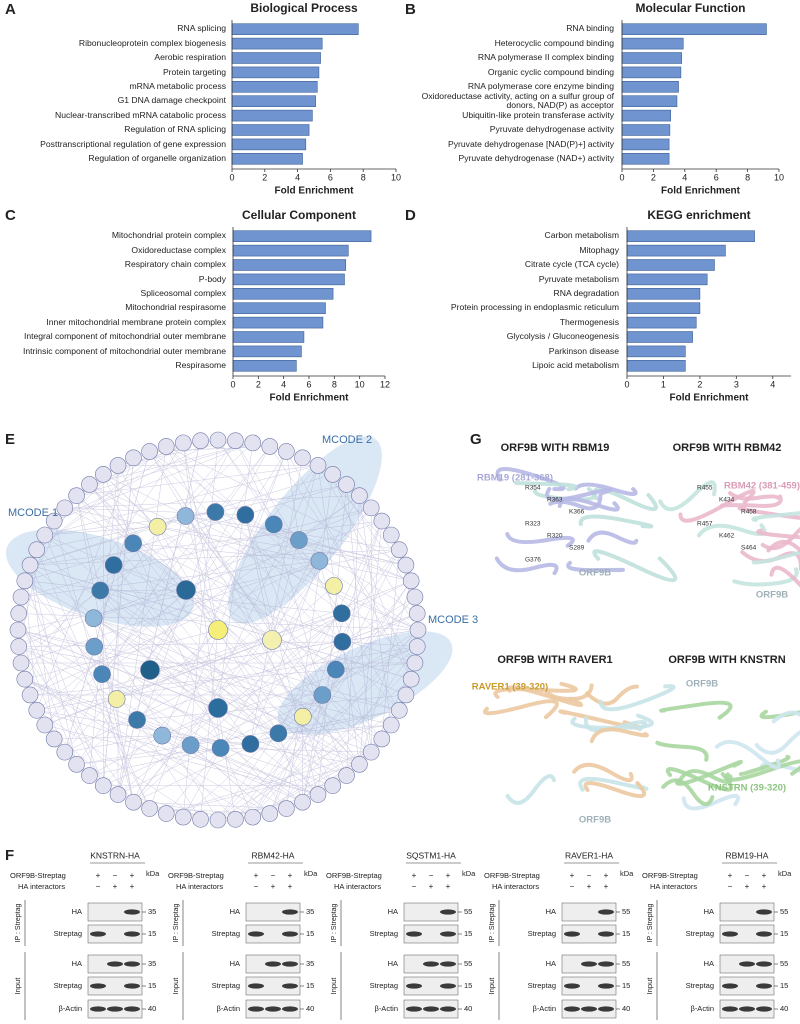 The width and height of the screenshot is (800, 1024). Describe the element at coordinates (178, 249) in the screenshot. I see `category-label: Oxidoreductase complex` at that location.